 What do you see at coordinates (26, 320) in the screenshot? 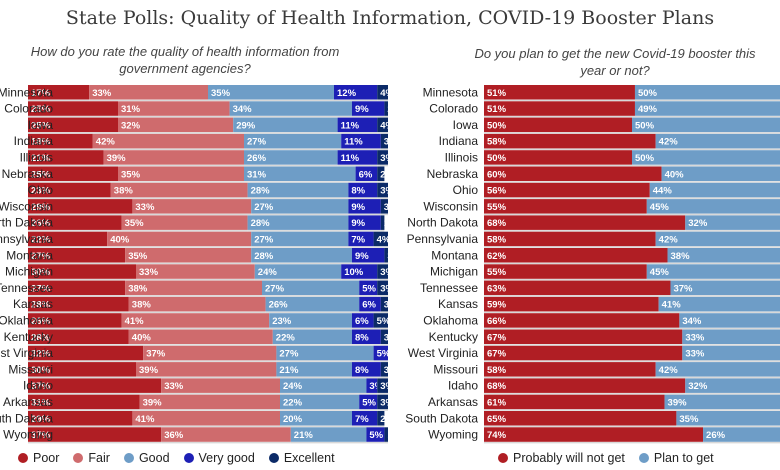
I see `quality-category-label: Oklahoma` at bounding box center [26, 320].